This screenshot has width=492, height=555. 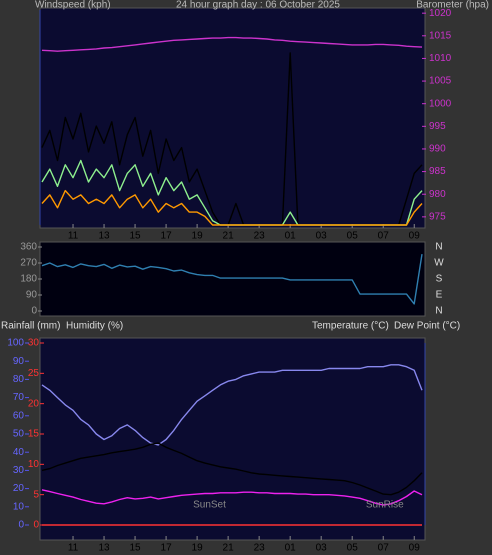 What do you see at coordinates (34, 343) in the screenshot?
I see `y-tick-label: 30` at bounding box center [34, 343].